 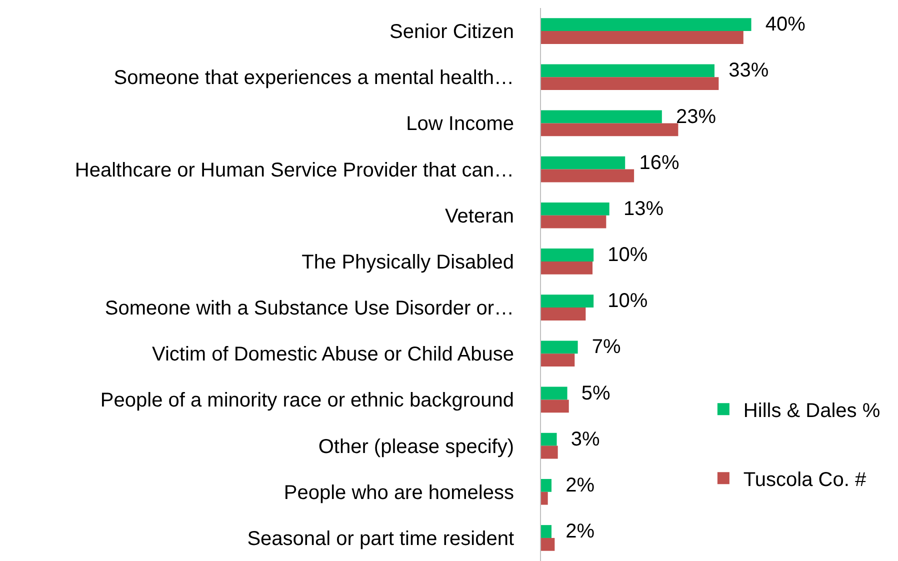 I want to click on data-label: 5%, so click(x=590, y=393).